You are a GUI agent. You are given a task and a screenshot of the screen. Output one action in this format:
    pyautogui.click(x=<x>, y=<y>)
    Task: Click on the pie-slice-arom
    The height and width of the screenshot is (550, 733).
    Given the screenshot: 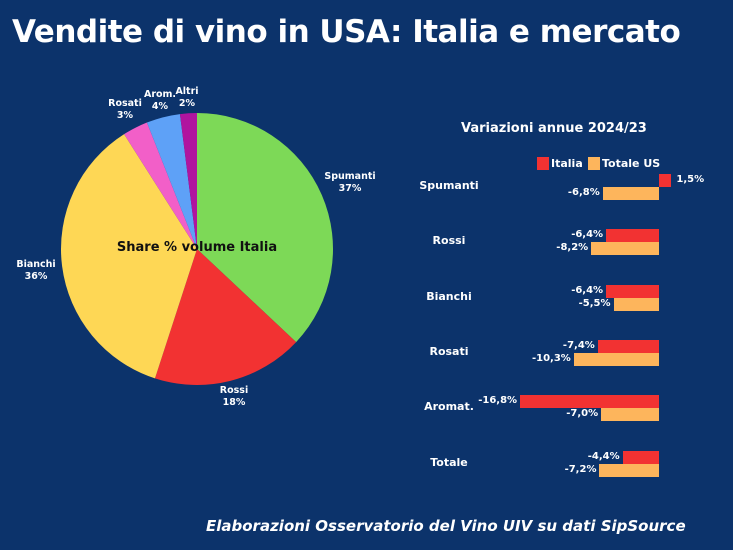 What is the action you would take?
    pyautogui.click(x=171, y=181)
    